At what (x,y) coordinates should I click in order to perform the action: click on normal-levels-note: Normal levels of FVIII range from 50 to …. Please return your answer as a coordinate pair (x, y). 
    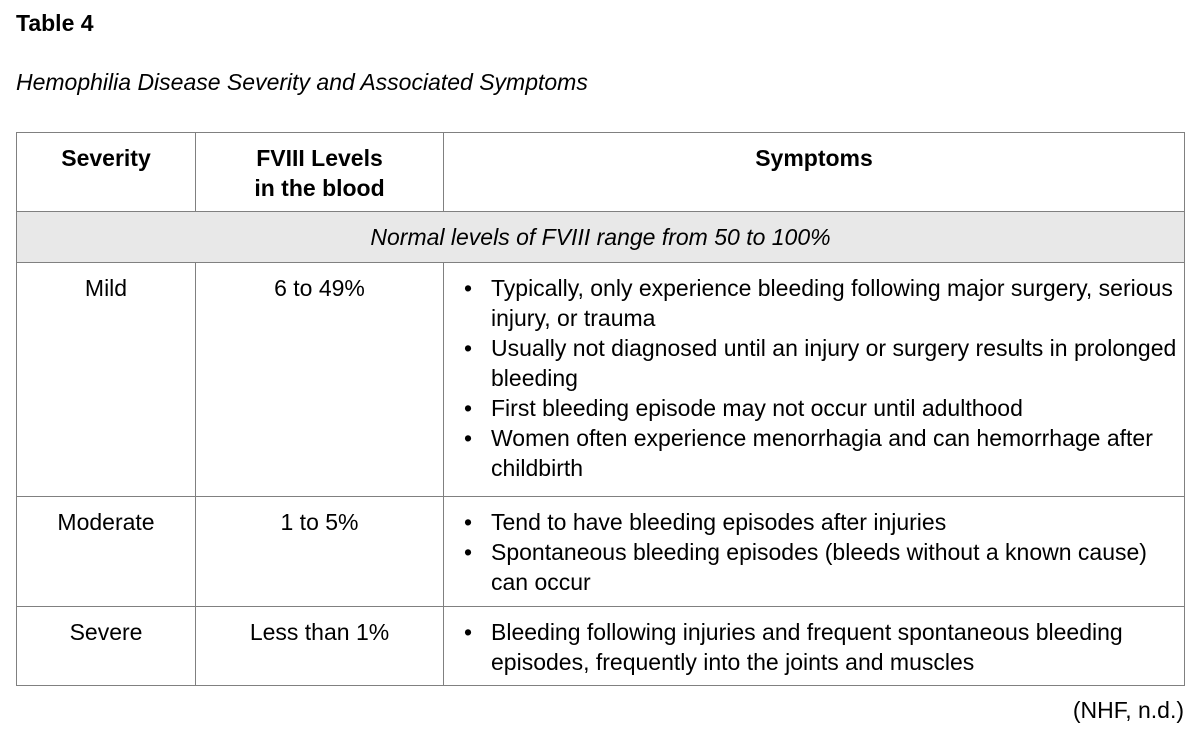
    Looking at the image, I should click on (600, 237).